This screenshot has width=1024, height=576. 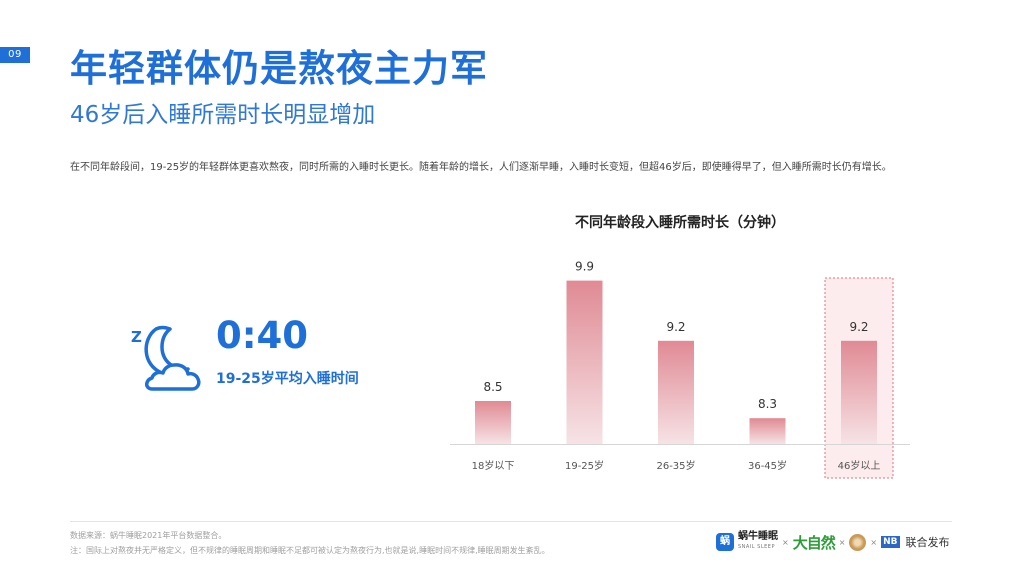 I want to click on snail-sleep-name: 蜗牛睡眠, so click(x=758, y=536).